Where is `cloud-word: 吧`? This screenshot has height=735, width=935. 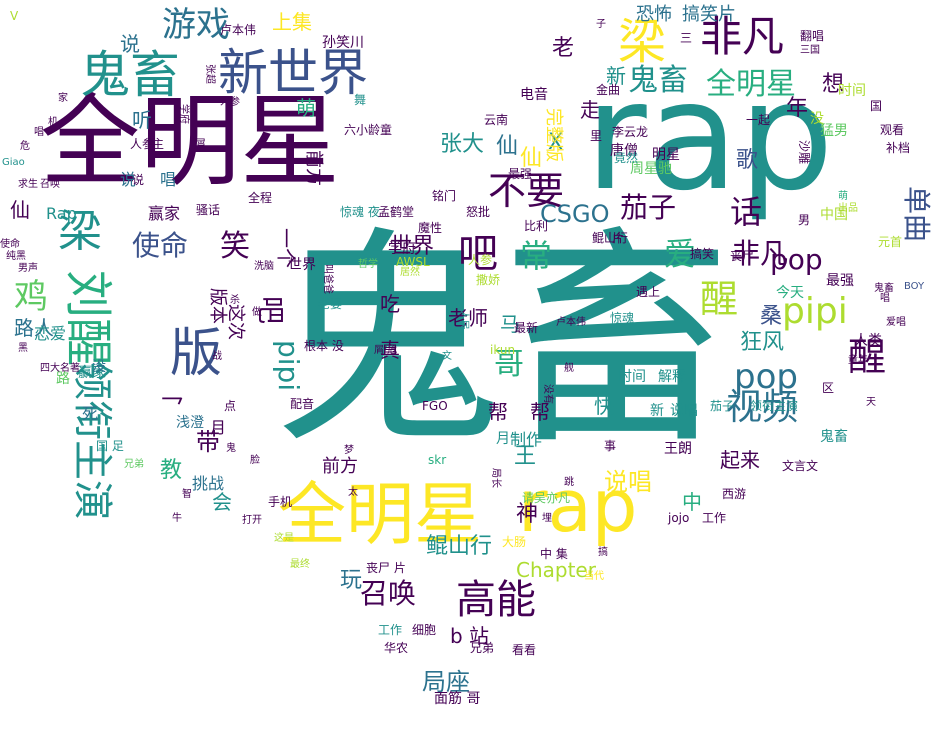 cloud-word: 吧 is located at coordinates (478, 254).